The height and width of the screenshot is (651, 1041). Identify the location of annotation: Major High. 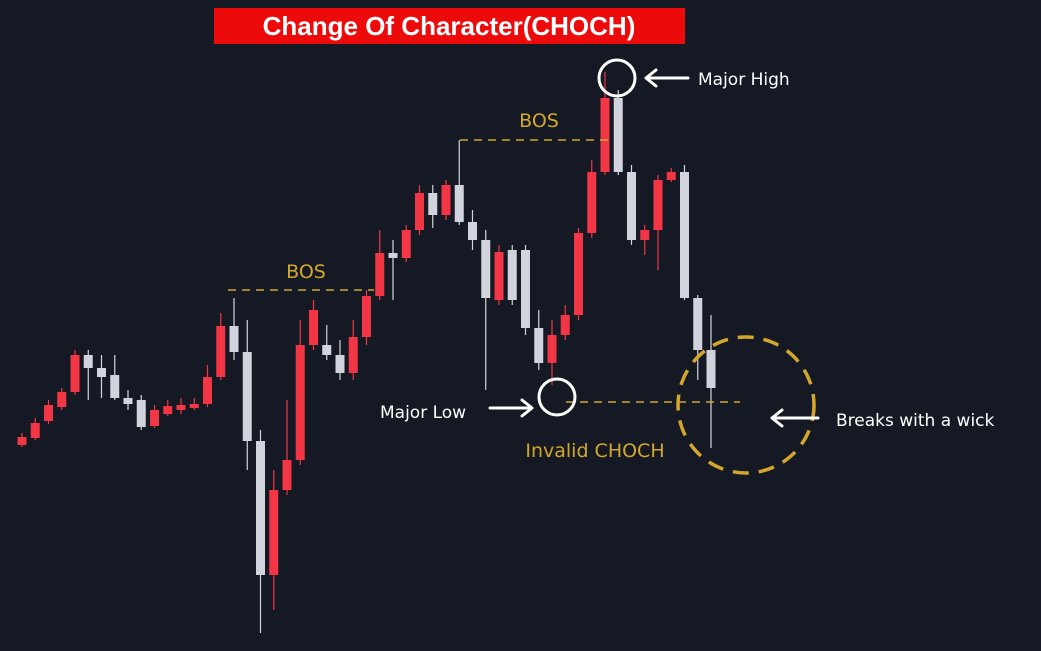
(744, 80).